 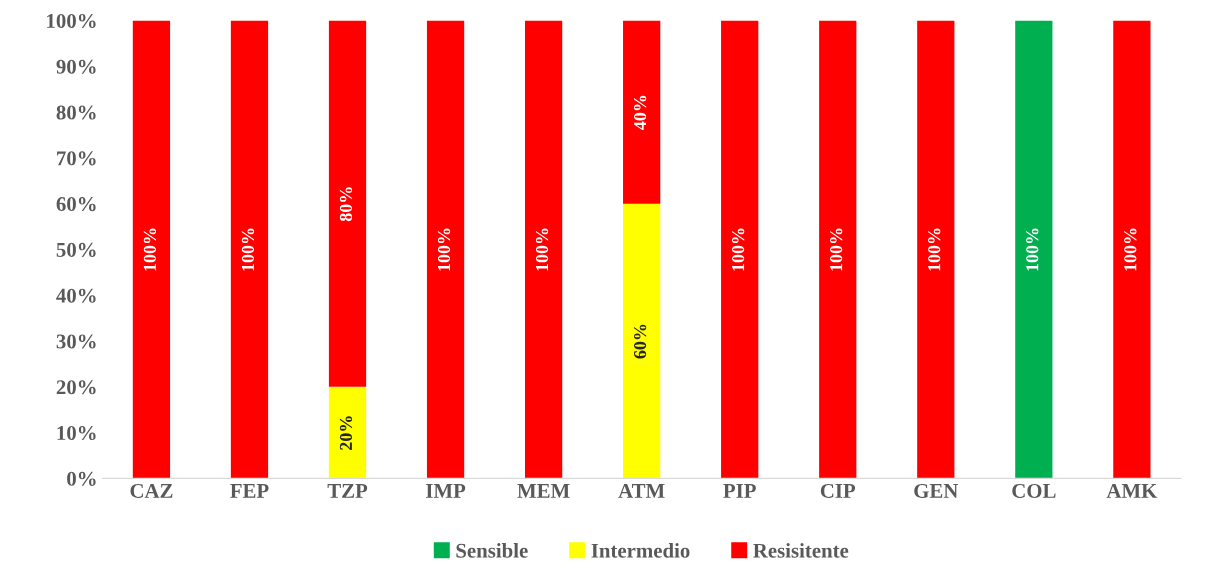 I want to click on legend-label: Intermedio, so click(x=640, y=550).